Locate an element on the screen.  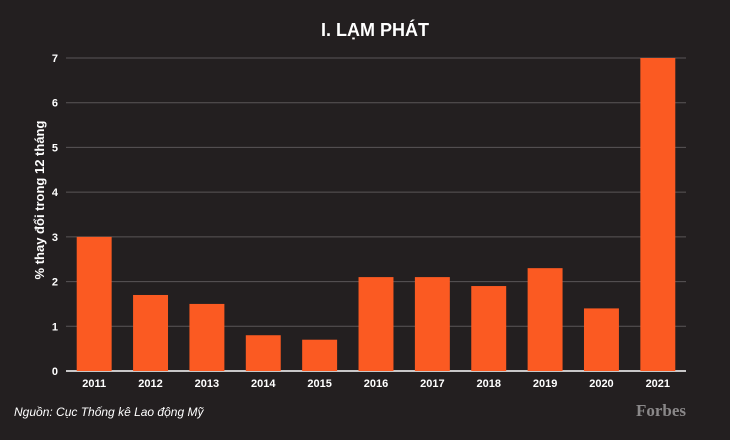
y-tick-2: 2 is located at coordinates (55, 283).